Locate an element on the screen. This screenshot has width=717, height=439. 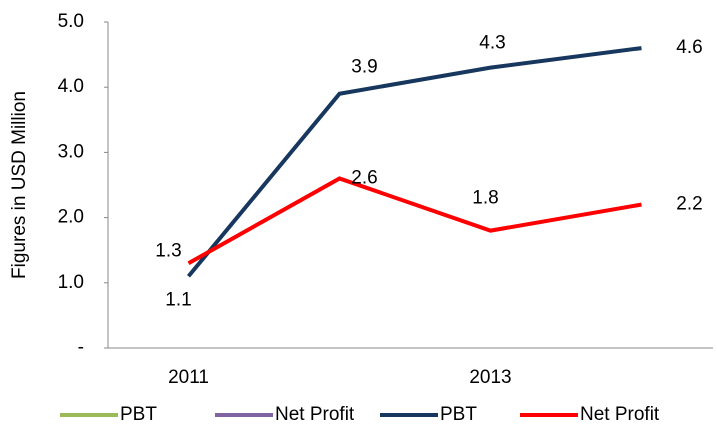
data-label: 2.6 is located at coordinates (364, 177).